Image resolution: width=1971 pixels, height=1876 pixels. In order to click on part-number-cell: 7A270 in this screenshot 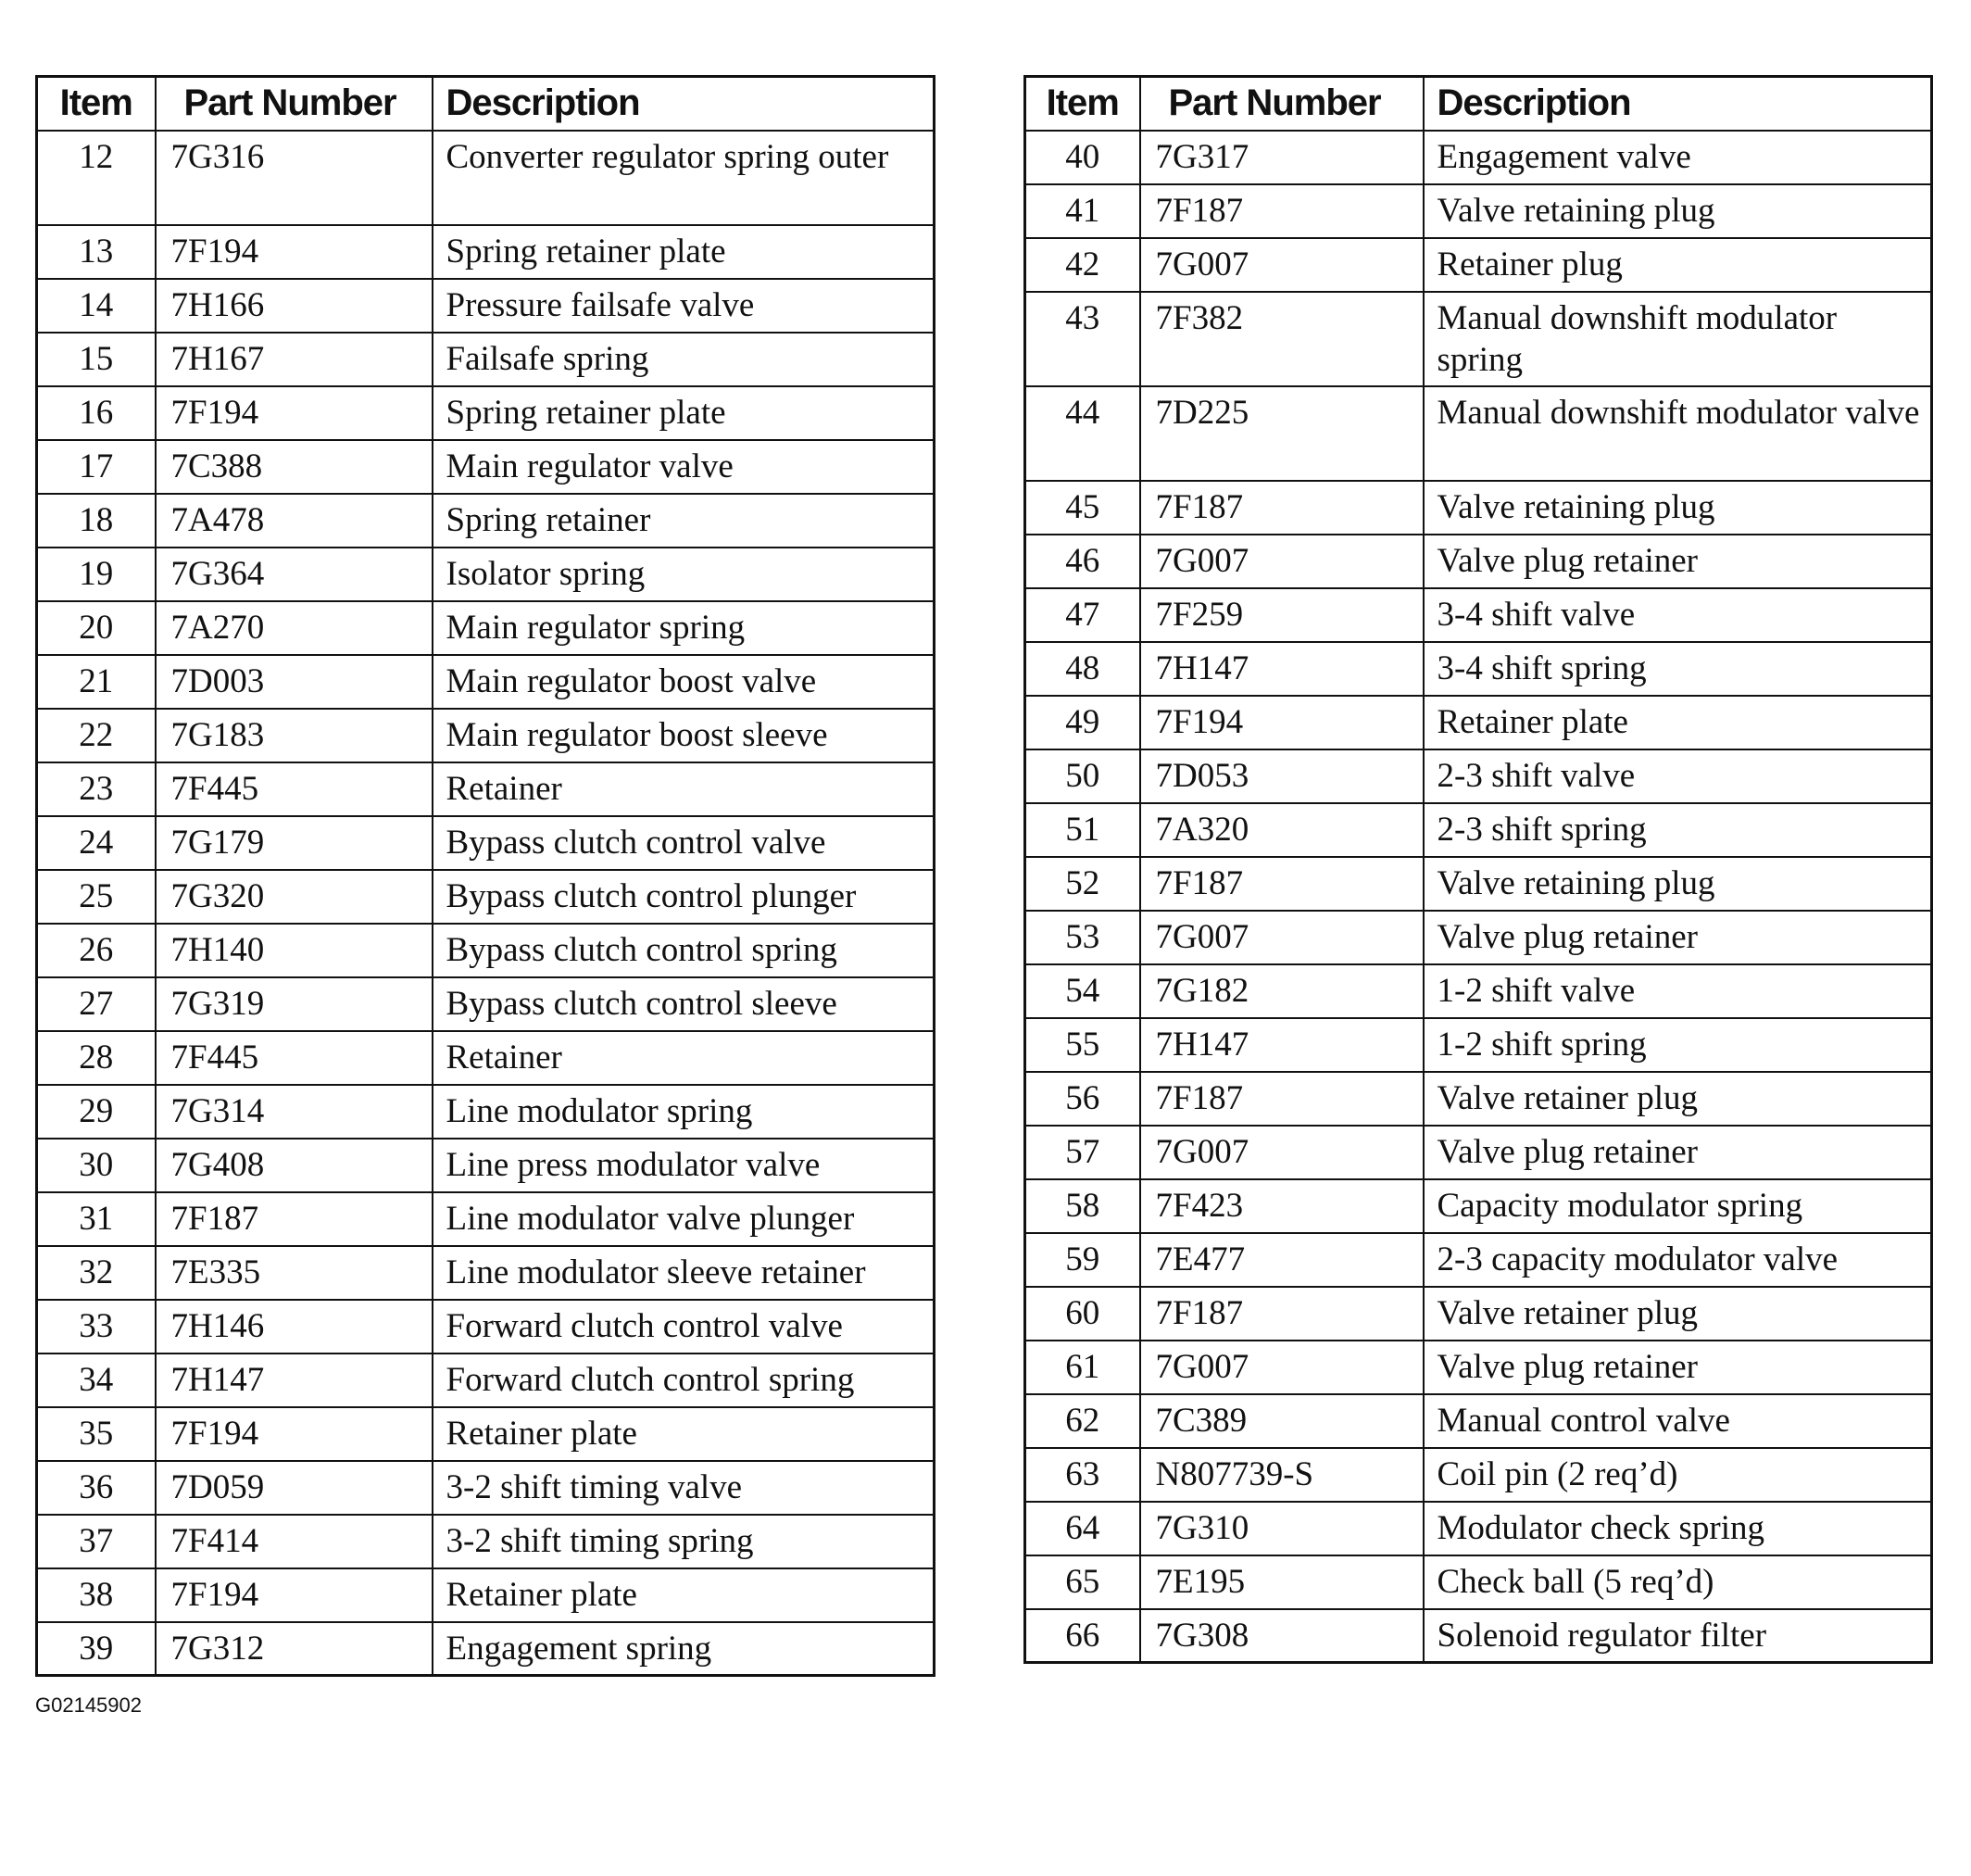, I will do `click(293, 627)`.